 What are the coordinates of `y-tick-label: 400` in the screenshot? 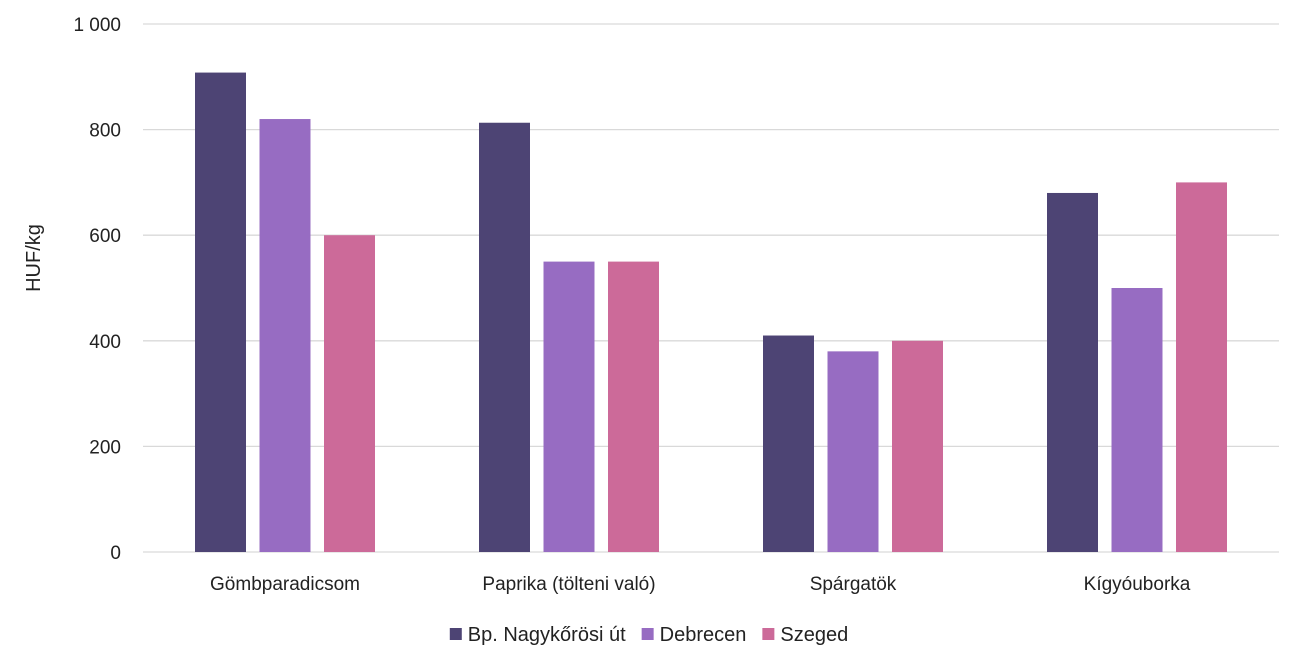 It's located at (105, 342).